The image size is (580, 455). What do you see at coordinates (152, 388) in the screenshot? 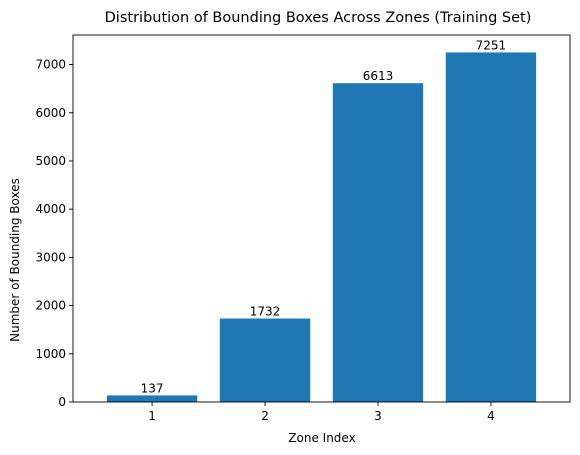
I see `data-label-zone-1: 137` at bounding box center [152, 388].